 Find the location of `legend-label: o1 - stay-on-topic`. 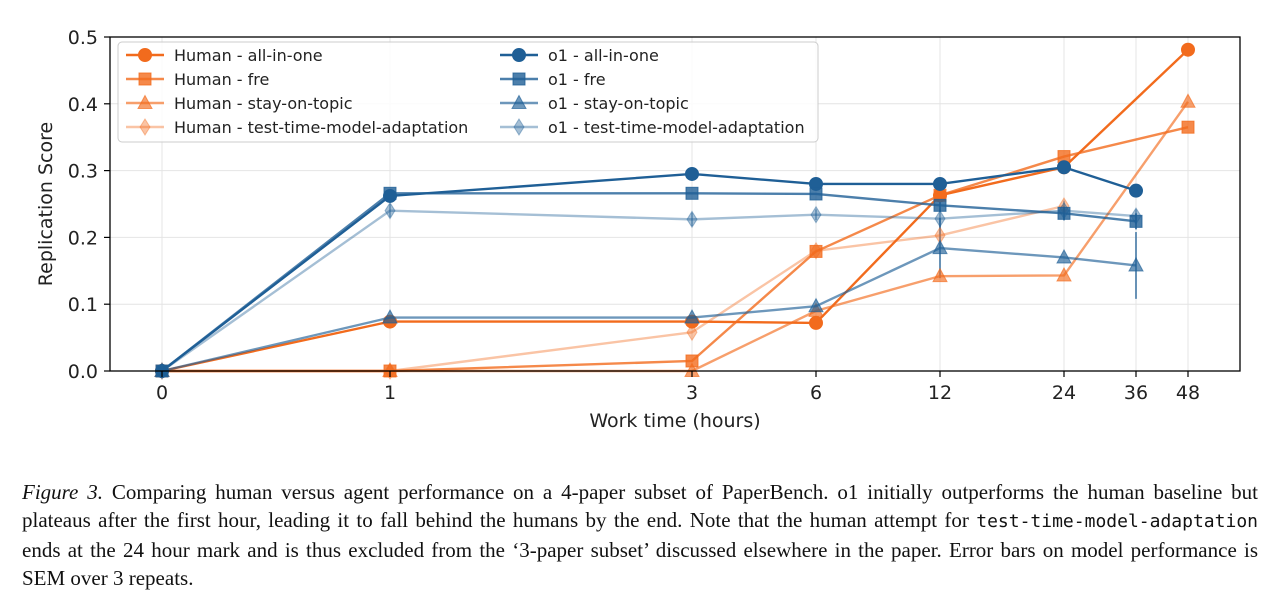

legend-label: o1 - stay-on-topic is located at coordinates (618, 103).